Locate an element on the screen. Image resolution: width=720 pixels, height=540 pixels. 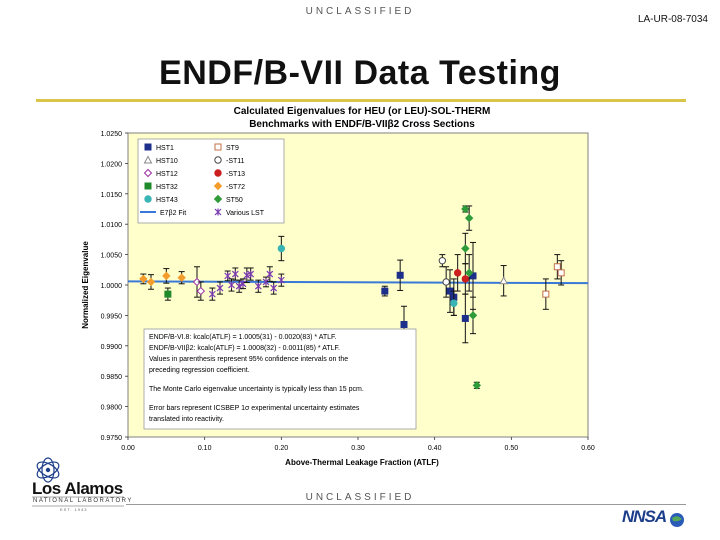
nnsa-globe-icon is located at coordinates (677, 520).